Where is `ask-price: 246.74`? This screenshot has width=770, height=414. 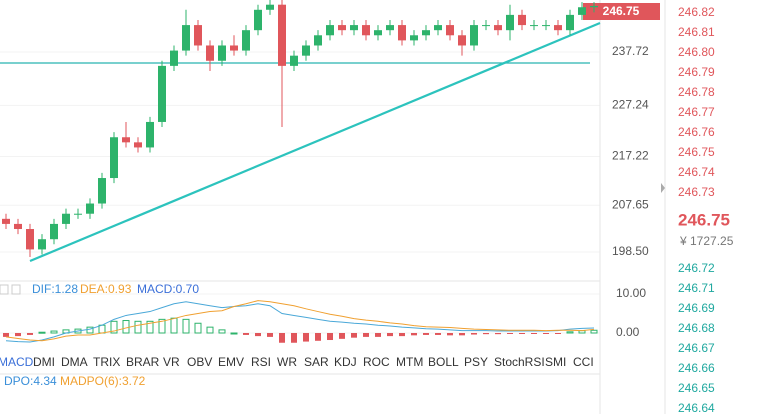
ask-price: 246.74 is located at coordinates (696, 172).